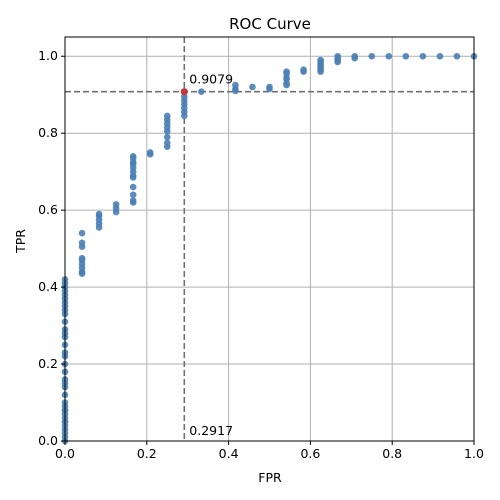 The image size is (500, 500). I want to click on y-axis-label: TPR, so click(20, 241).